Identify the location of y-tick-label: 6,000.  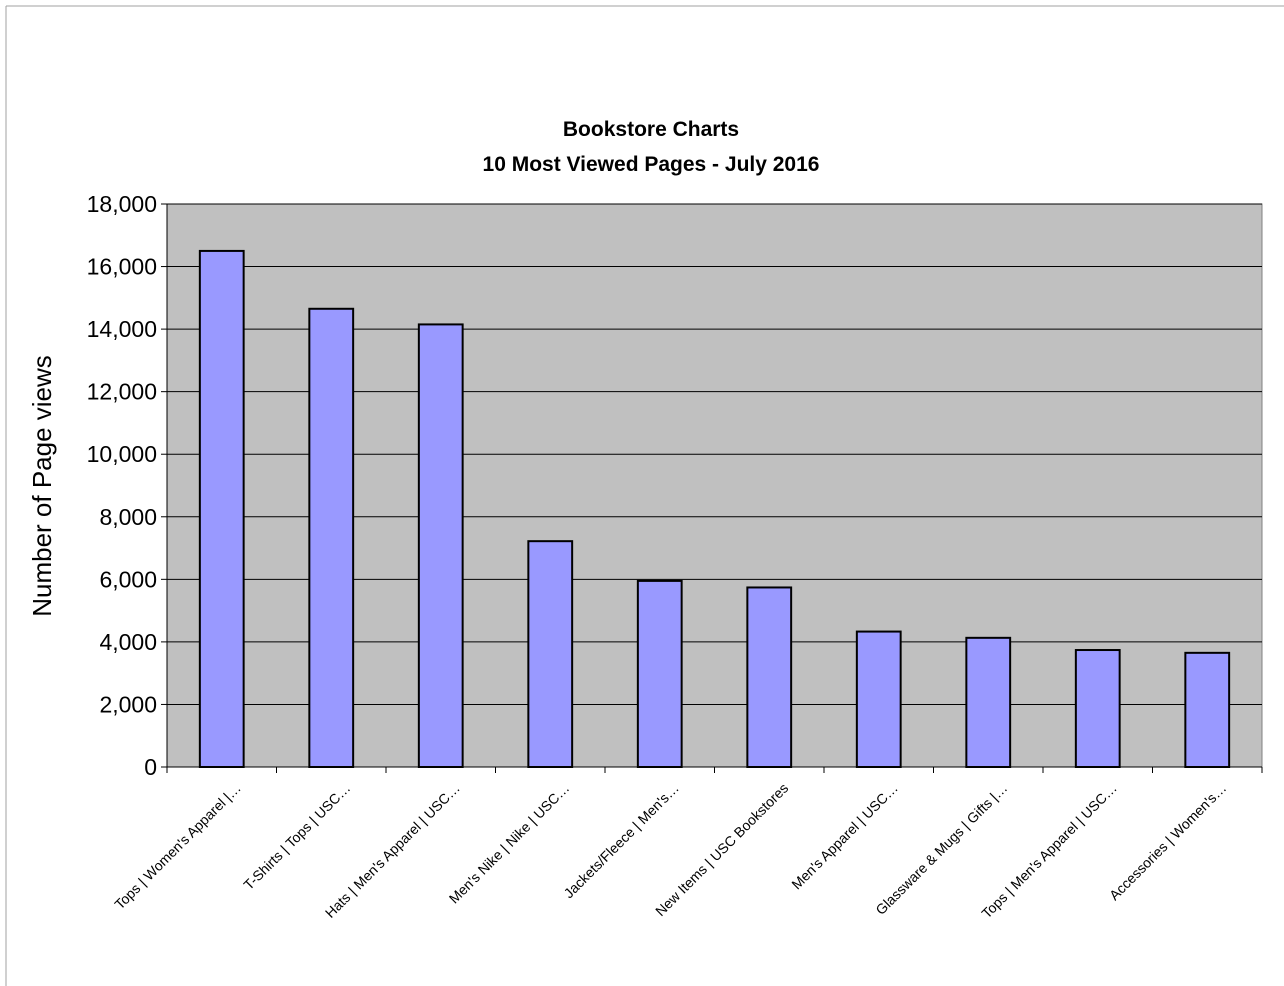
(128, 579).